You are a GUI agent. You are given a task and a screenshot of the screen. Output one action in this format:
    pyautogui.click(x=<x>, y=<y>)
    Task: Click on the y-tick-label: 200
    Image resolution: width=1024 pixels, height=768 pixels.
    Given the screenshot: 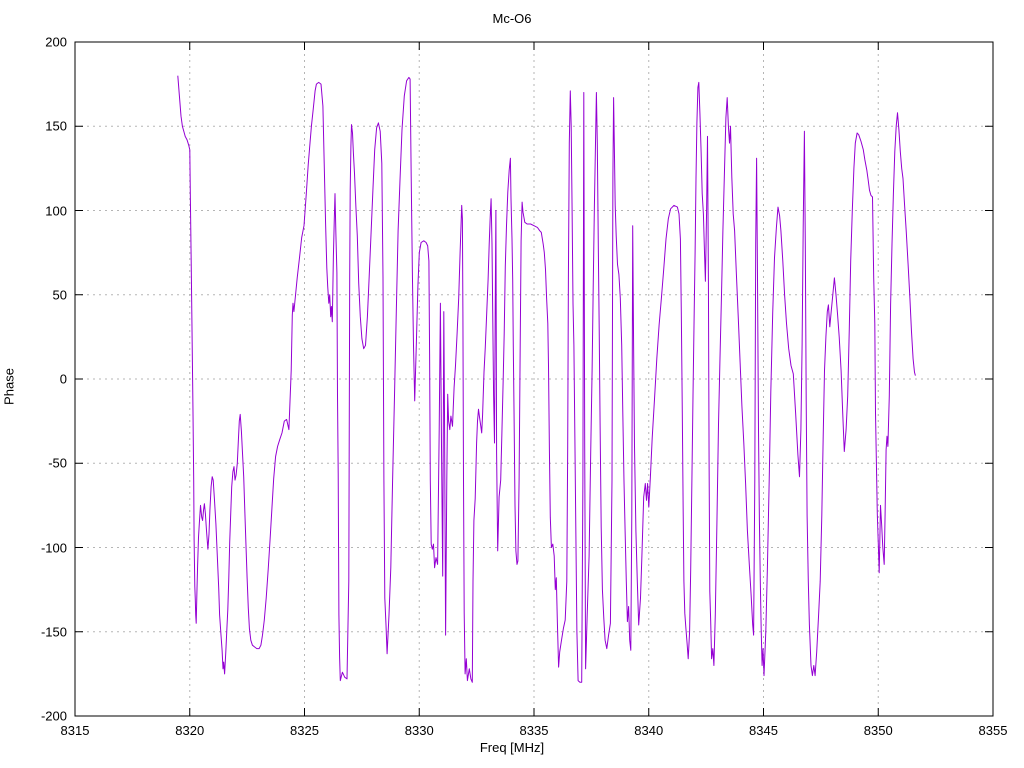 What is the action you would take?
    pyautogui.click(x=56, y=42)
    